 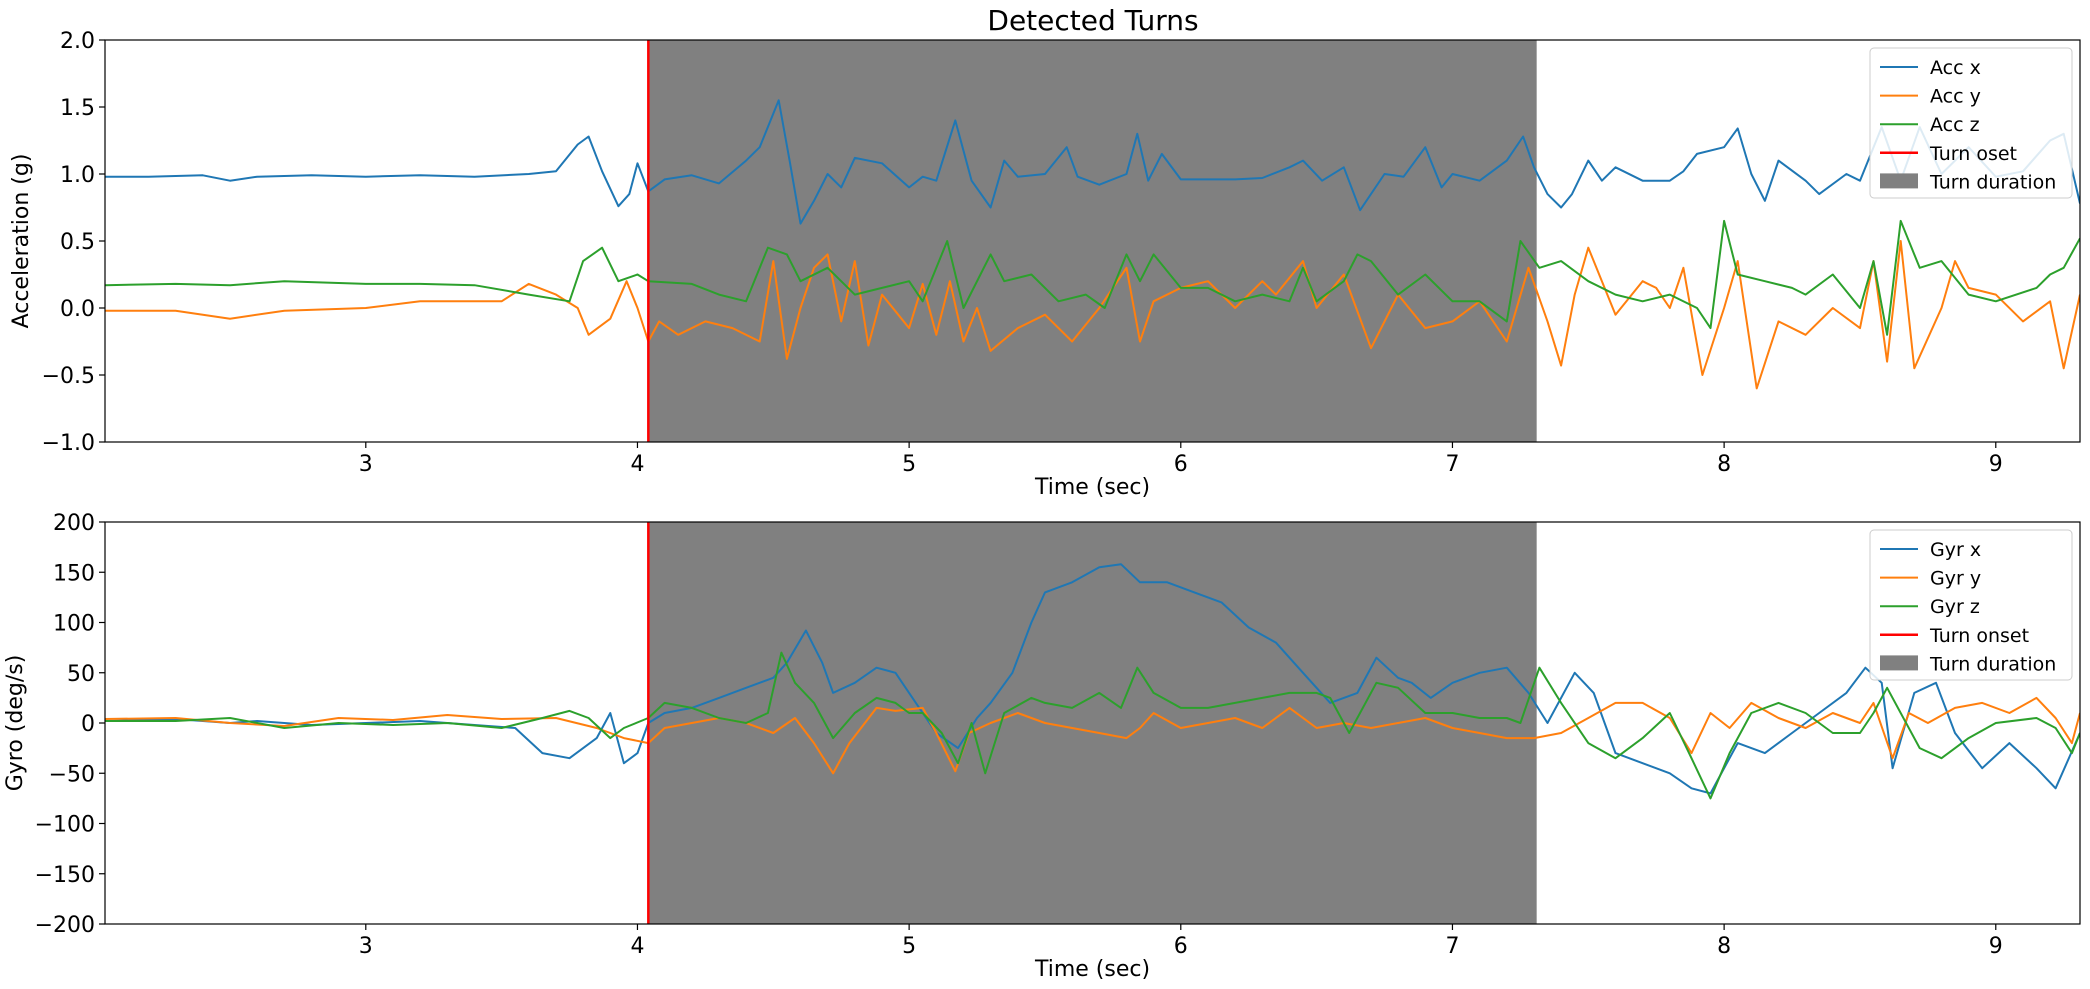 What do you see at coordinates (1955, 550) in the screenshot?
I see `legend-label: Gyr x` at bounding box center [1955, 550].